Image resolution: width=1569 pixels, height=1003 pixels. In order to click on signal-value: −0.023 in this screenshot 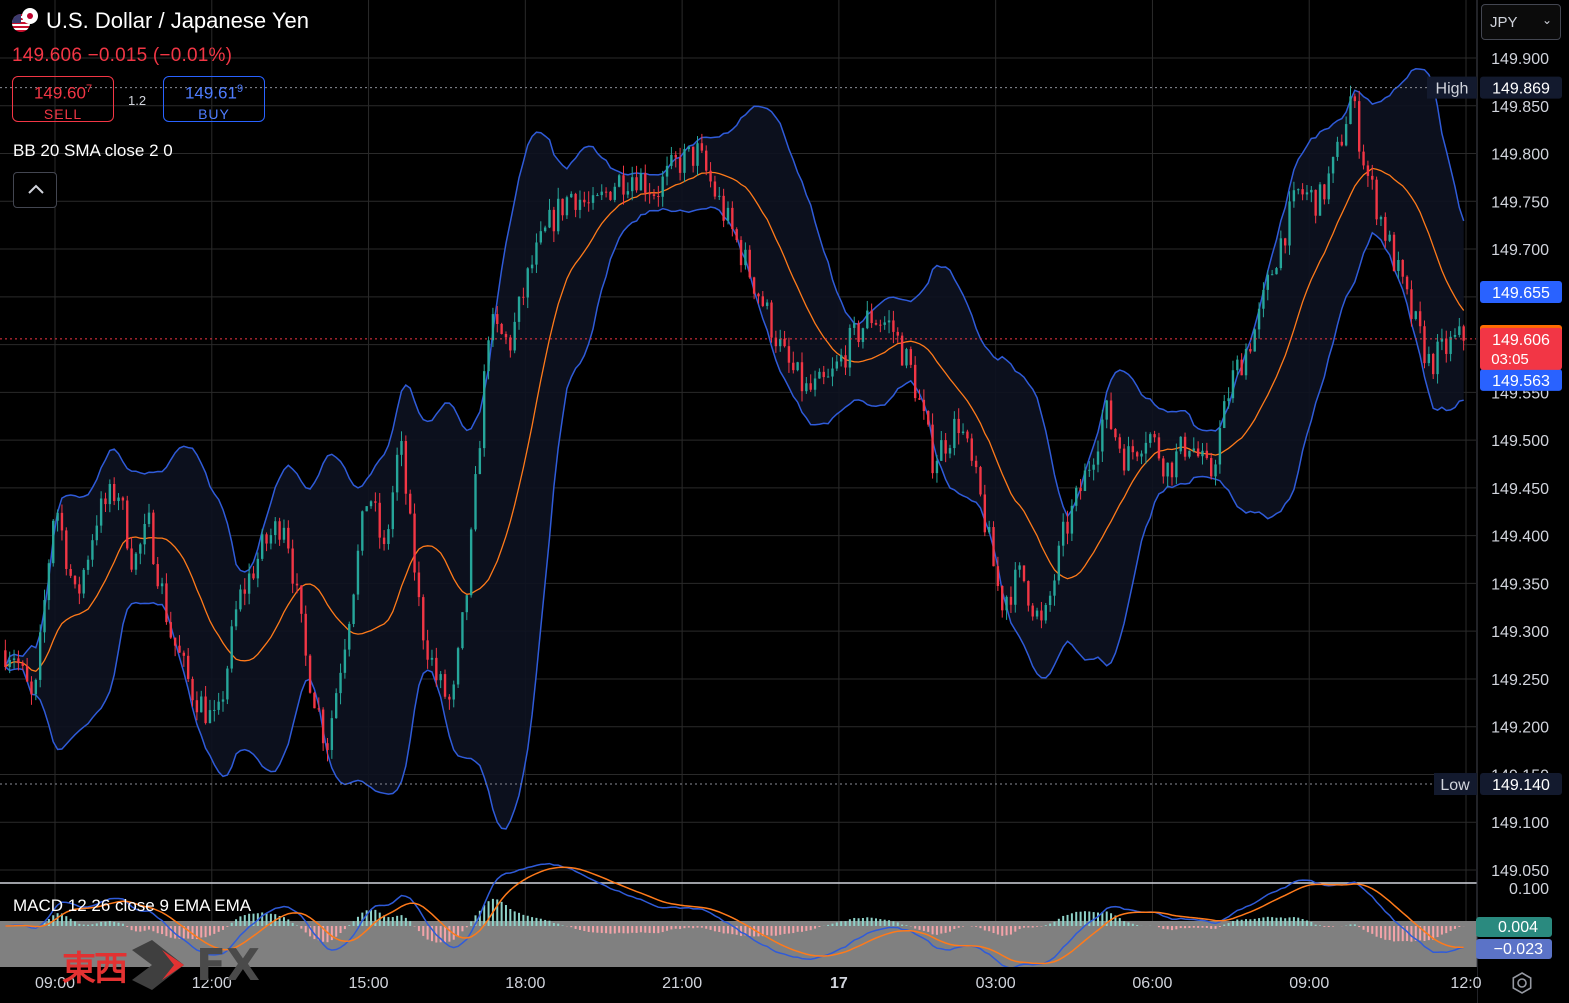, I will do `click(1518, 949)`.